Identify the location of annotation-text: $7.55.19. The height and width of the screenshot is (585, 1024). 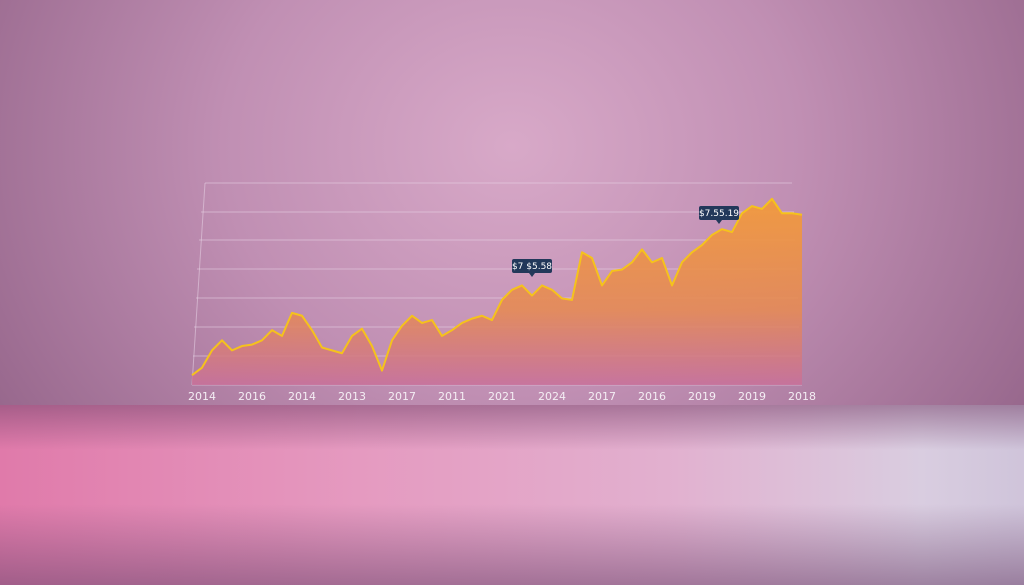
(719, 214).